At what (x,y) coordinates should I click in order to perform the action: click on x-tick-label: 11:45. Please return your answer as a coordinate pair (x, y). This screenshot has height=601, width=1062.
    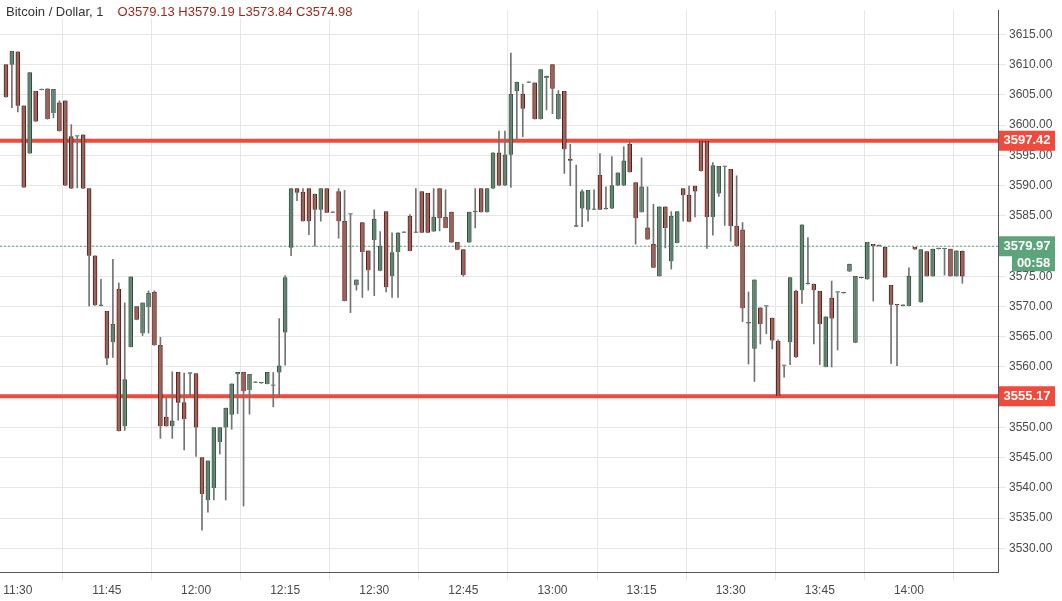
    Looking at the image, I should click on (107, 590).